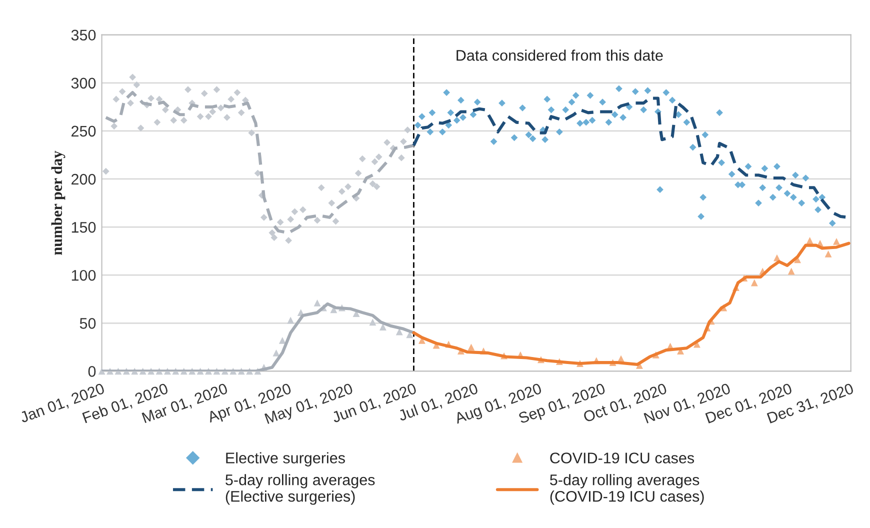 The width and height of the screenshot is (870, 528). Describe the element at coordinates (559, 55) in the screenshot. I see `ref-line-label: Data considered from this date` at that location.